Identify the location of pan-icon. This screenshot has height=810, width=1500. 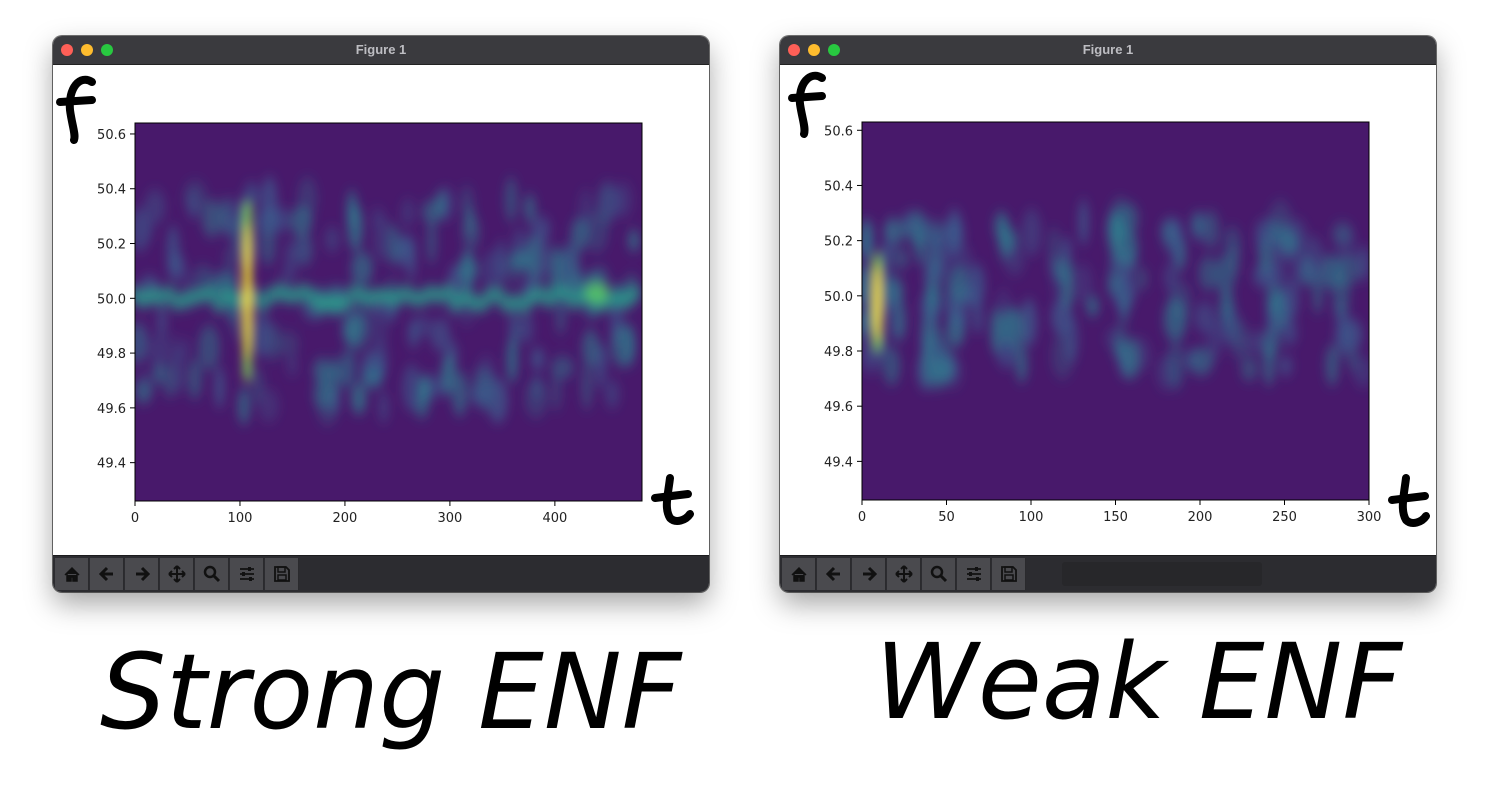
(903, 574).